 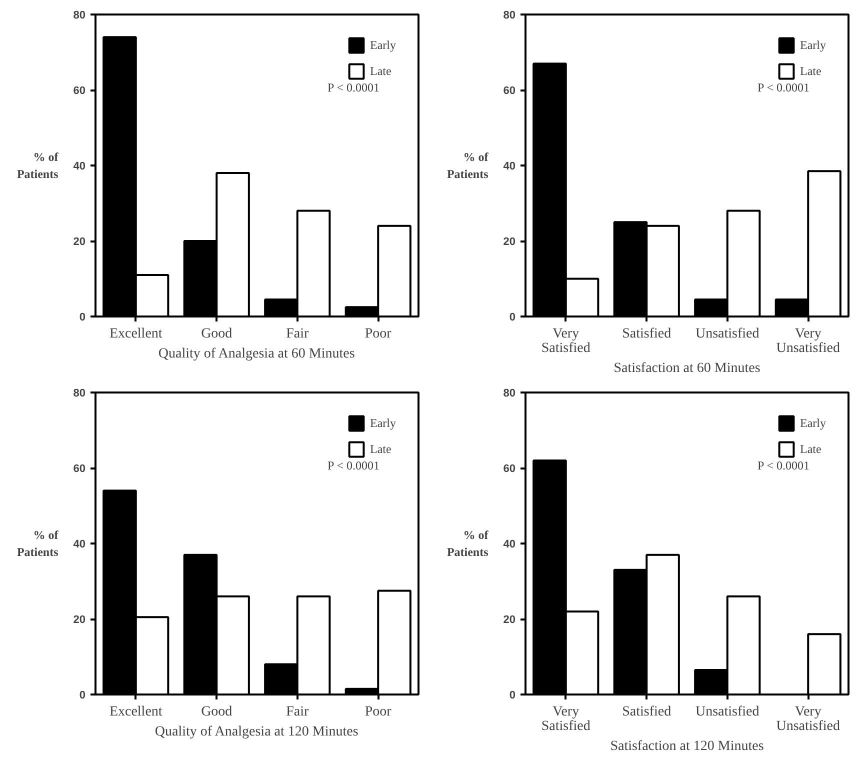 I want to click on x-axis-title: Quality of Analgesia at 60 Minutes, so click(x=256, y=354).